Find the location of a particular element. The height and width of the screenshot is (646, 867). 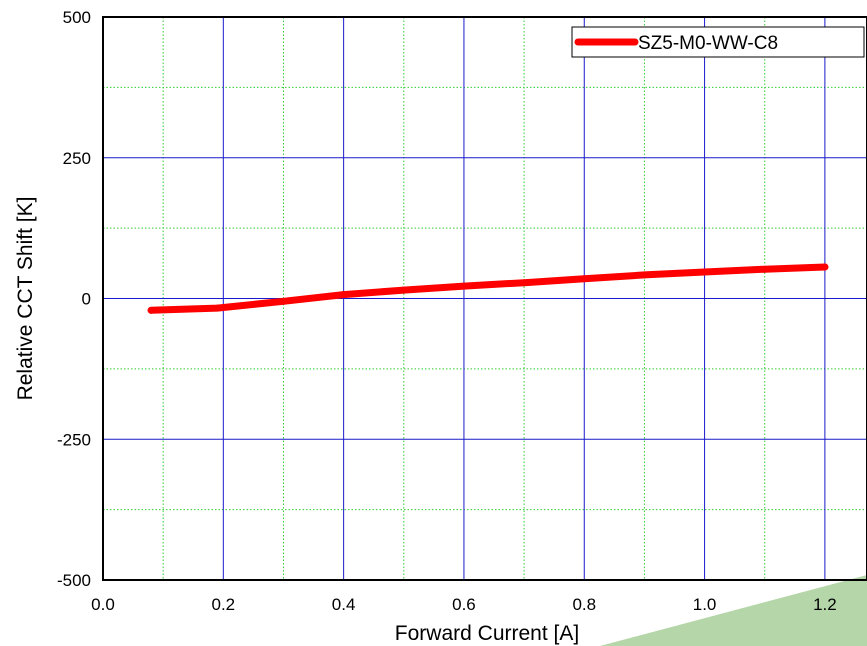

y-tick-label: 0 is located at coordinates (86, 299).